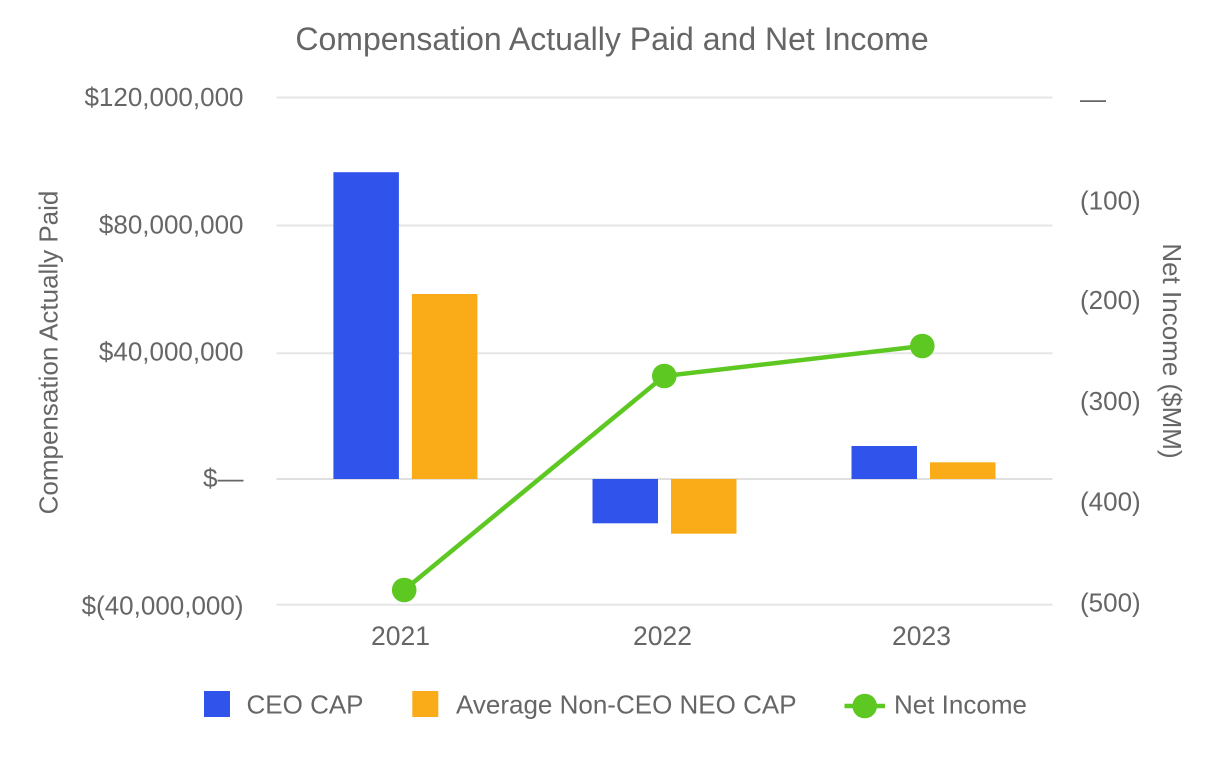 This screenshot has width=1226, height=760. Describe the element at coordinates (171, 225) in the screenshot. I see `svg-text: $80,000,000` at that location.